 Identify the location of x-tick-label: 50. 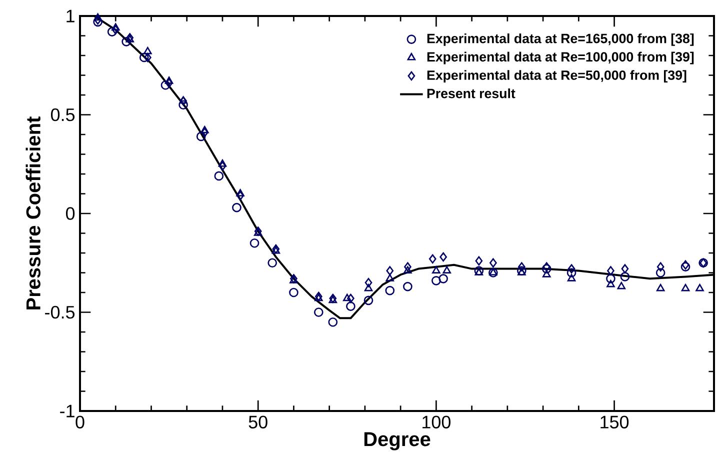
(258, 422).